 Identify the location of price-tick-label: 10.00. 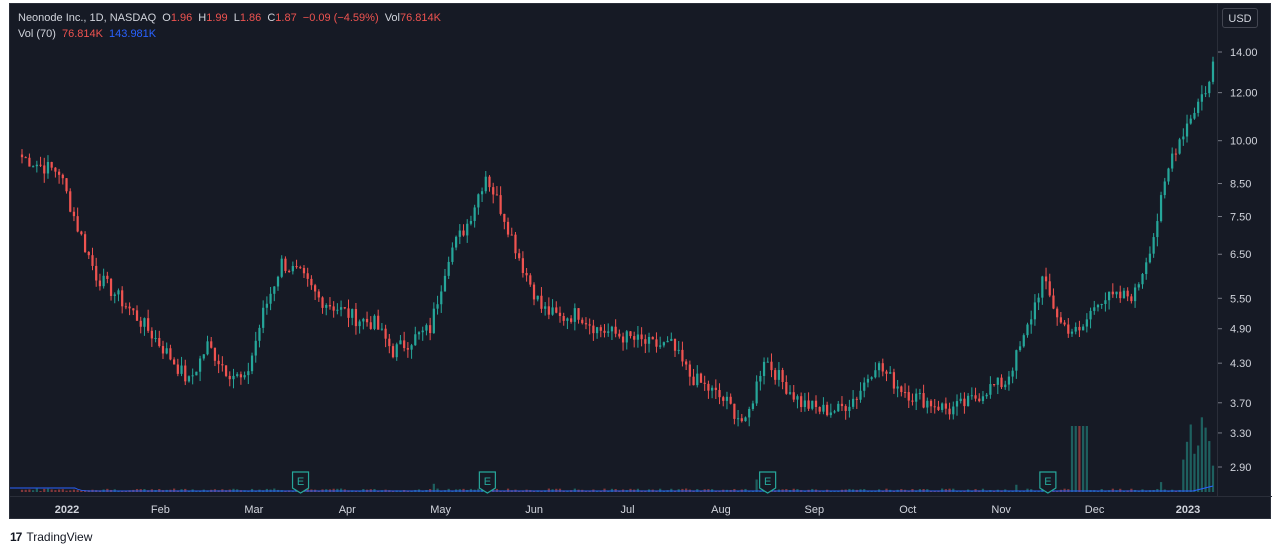
(1244, 142).